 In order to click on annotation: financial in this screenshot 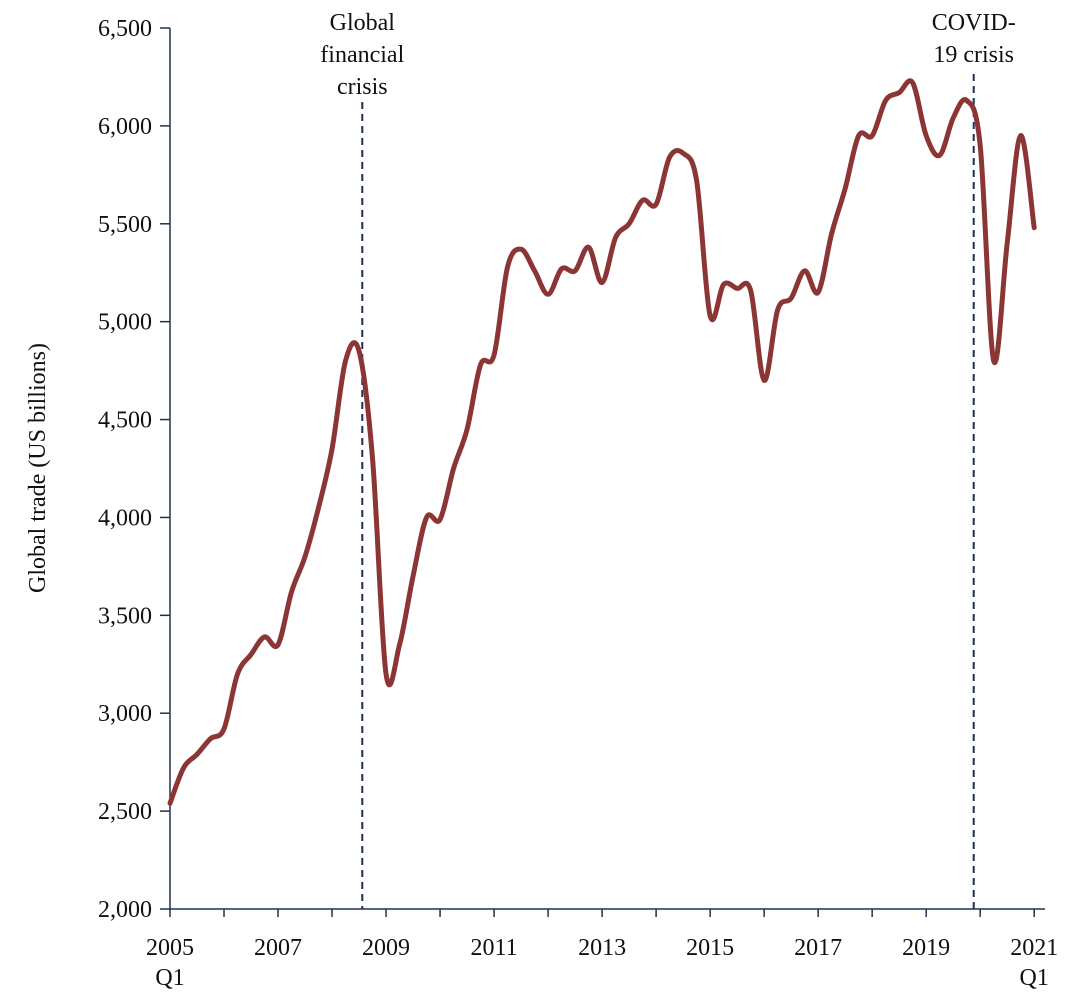, I will do `click(362, 55)`.